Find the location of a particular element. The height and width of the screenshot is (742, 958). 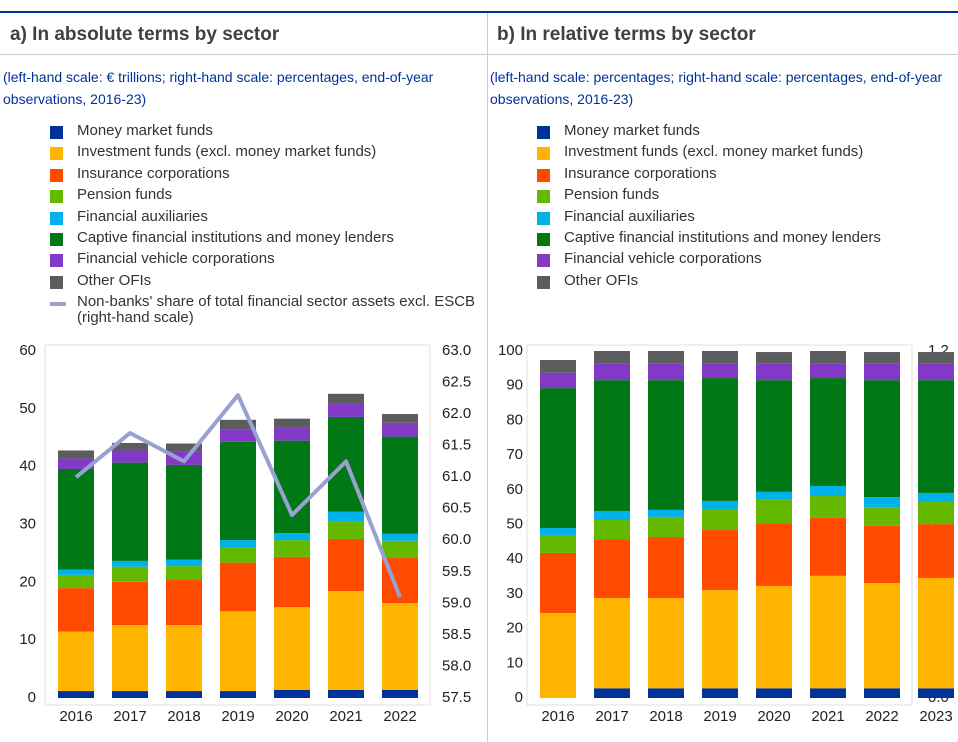

x-tick-label: 2020 is located at coordinates (291, 716).